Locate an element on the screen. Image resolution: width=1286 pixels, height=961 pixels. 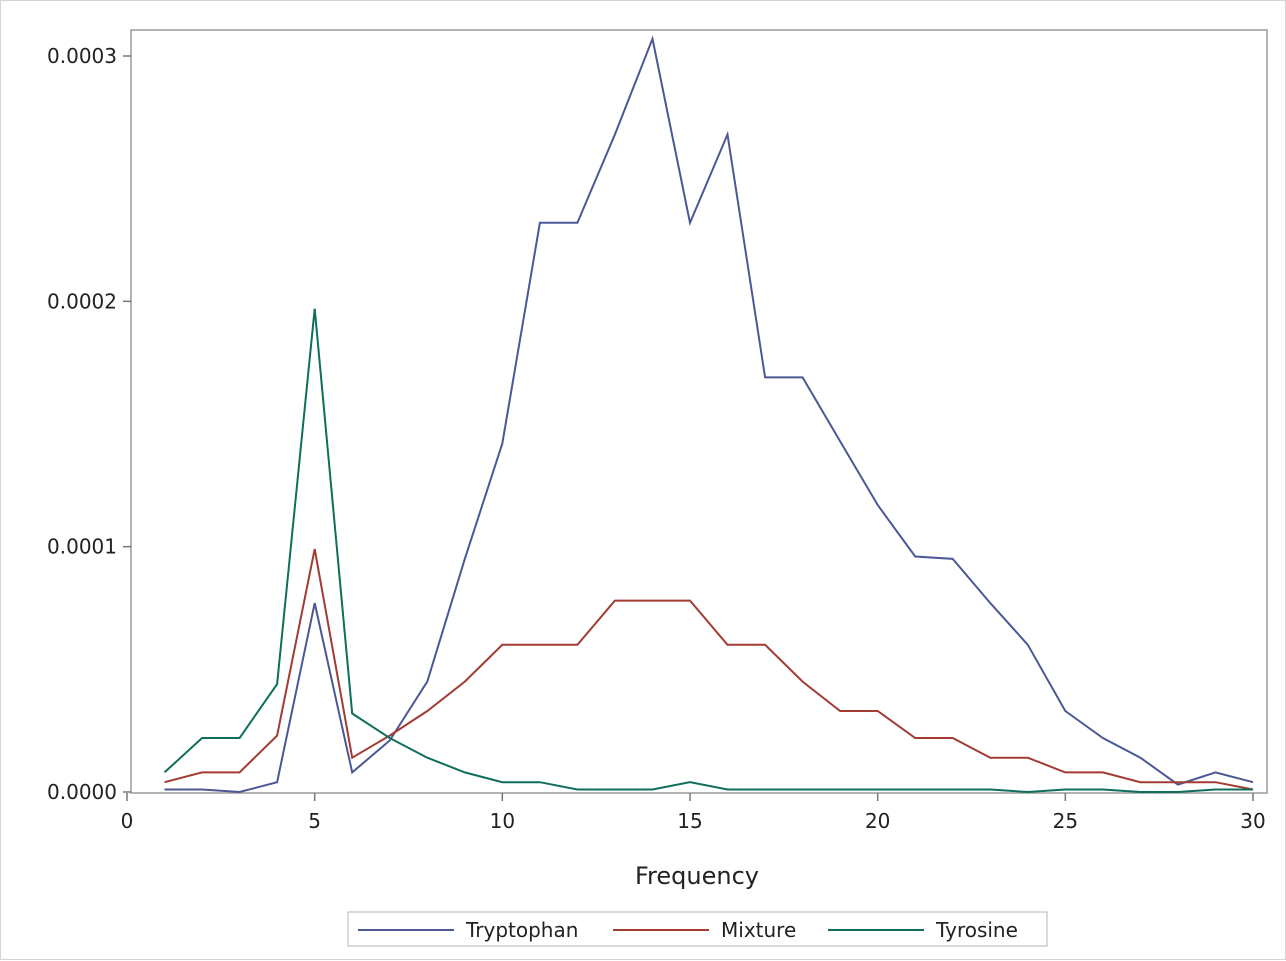
y-tick-label: 0.0001 is located at coordinates (82, 547).